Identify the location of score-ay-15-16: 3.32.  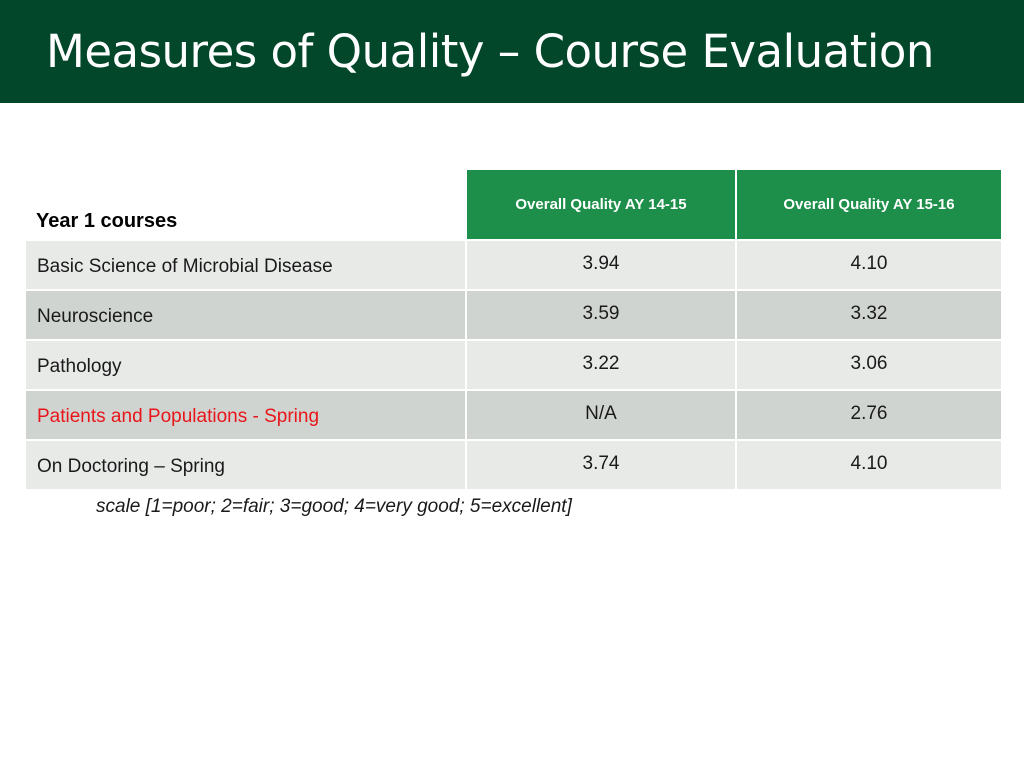
(868, 314).